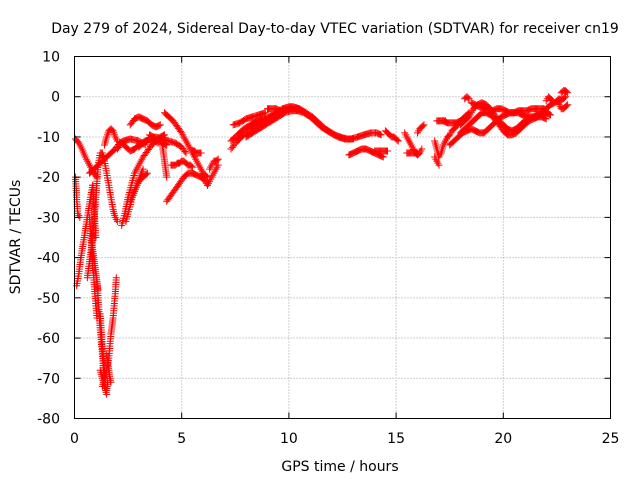 This screenshot has width=640, height=480. Describe the element at coordinates (48, 138) in the screenshot. I see `y-tick-label: -10` at that location.